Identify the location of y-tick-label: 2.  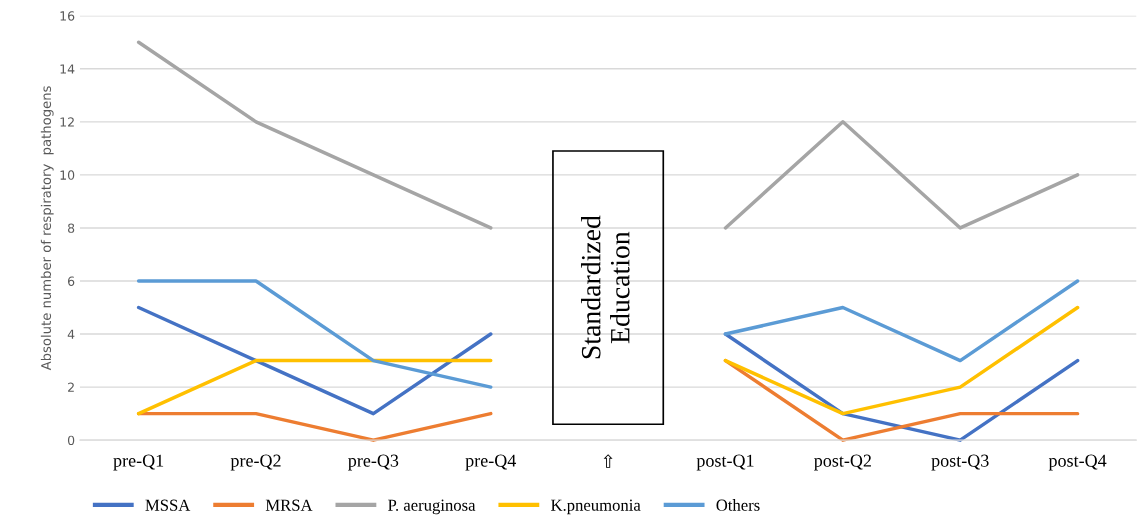
(71, 387).